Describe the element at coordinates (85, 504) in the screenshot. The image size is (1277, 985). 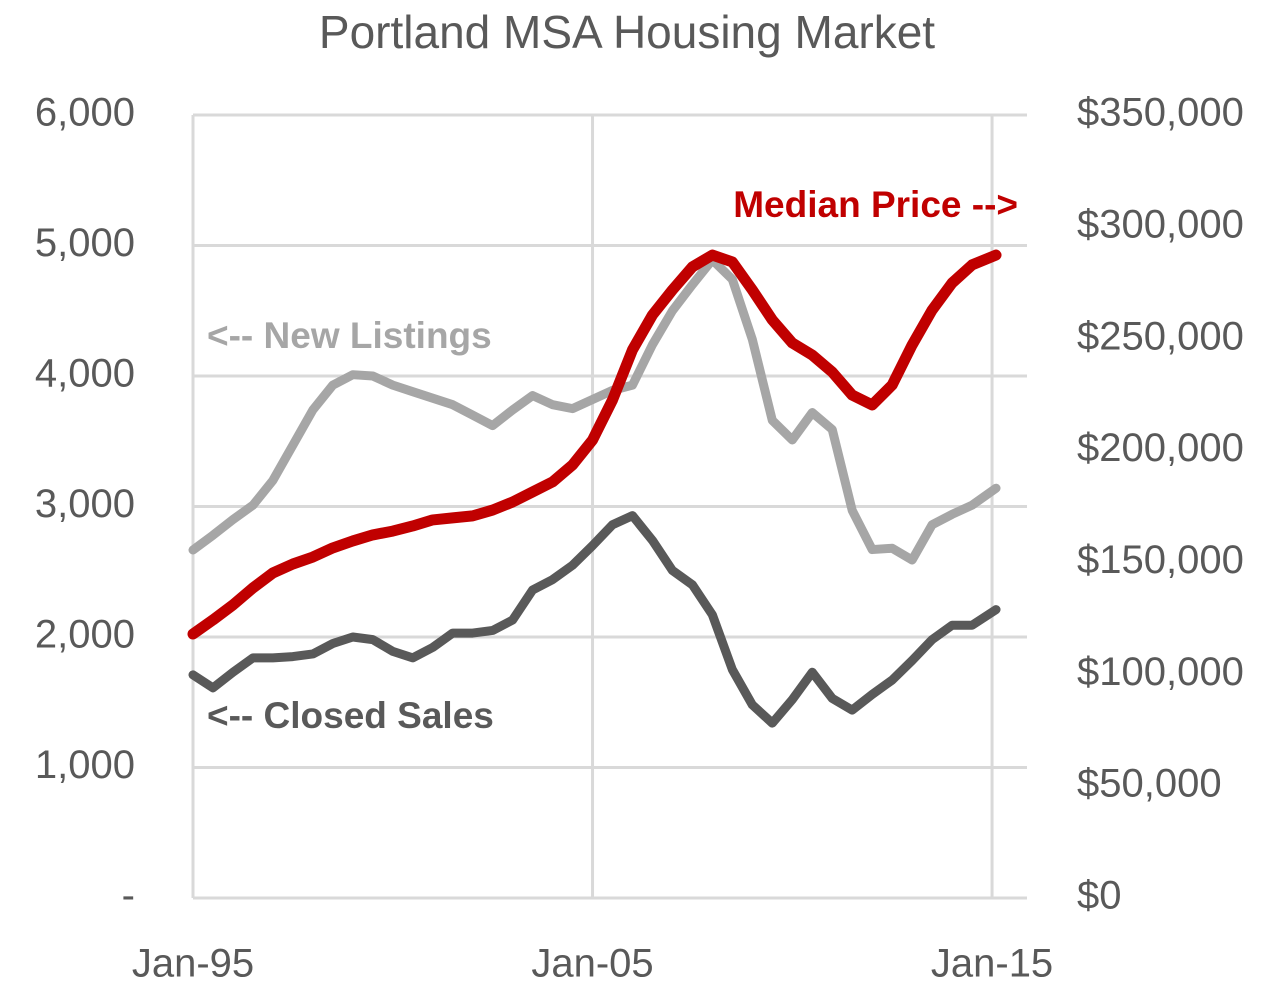
I see `y-tick-label: 3,000` at that location.